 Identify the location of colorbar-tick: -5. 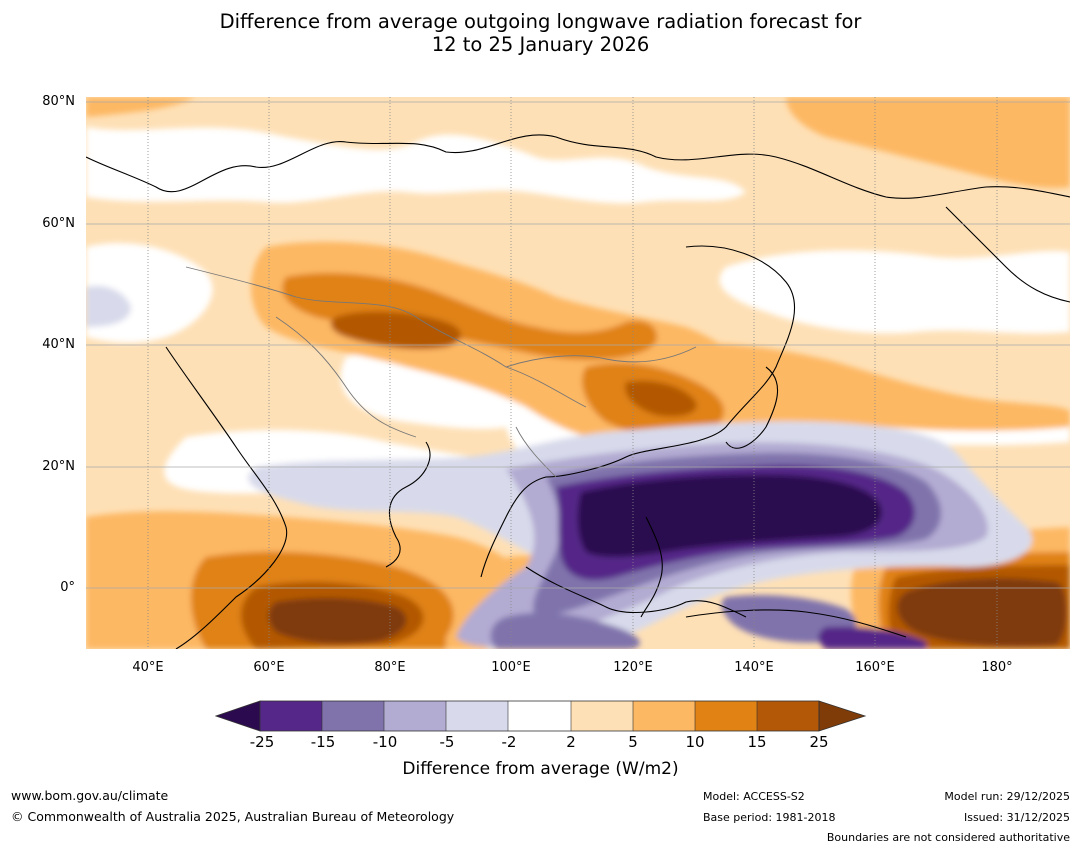
(447, 742).